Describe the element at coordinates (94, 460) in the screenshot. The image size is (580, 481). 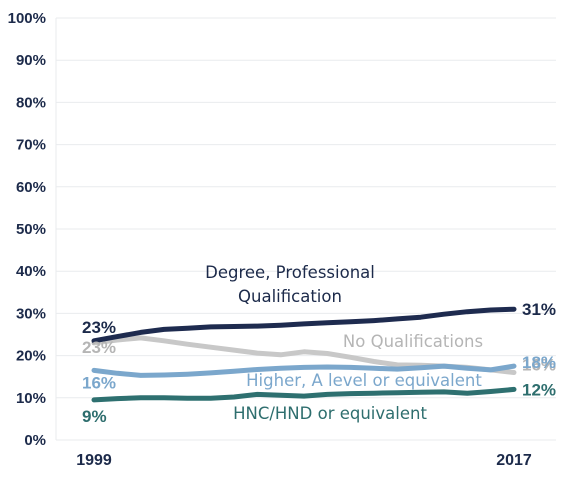
I see `x-tick-label-start: 1999` at that location.